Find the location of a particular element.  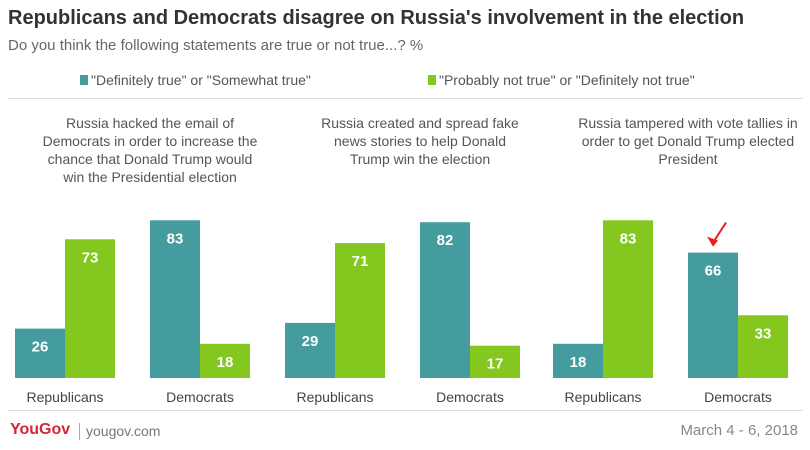

bar-value-label: 33 is located at coordinates (763, 333).